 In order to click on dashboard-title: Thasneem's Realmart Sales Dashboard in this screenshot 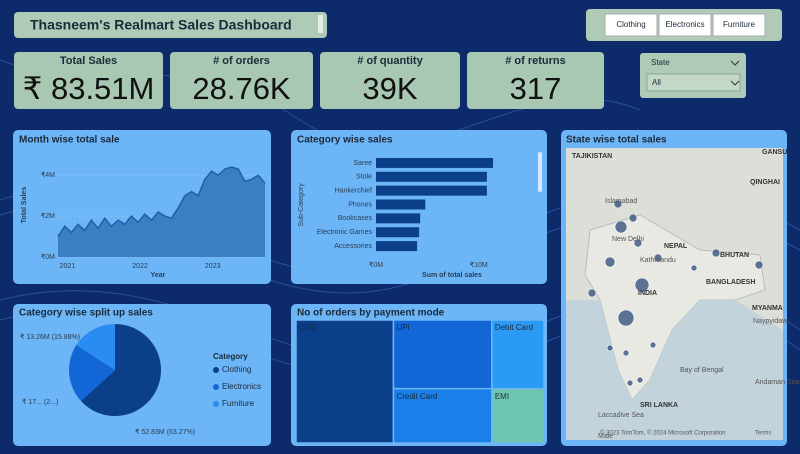, I will do `click(161, 25)`.